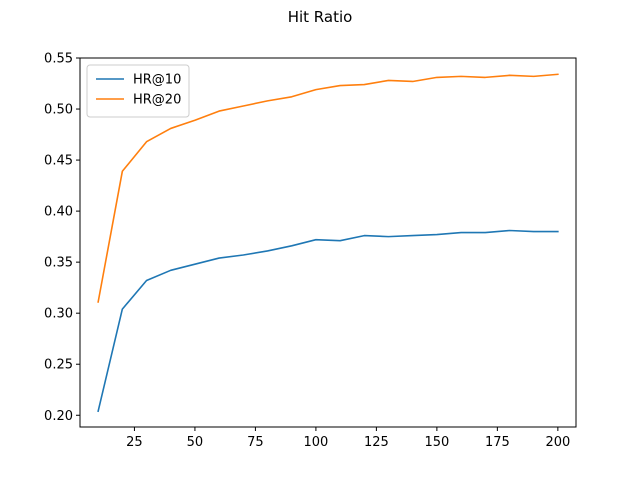 The width and height of the screenshot is (640, 480). What do you see at coordinates (315, 442) in the screenshot?
I see `x-tick-label: 100` at bounding box center [315, 442].